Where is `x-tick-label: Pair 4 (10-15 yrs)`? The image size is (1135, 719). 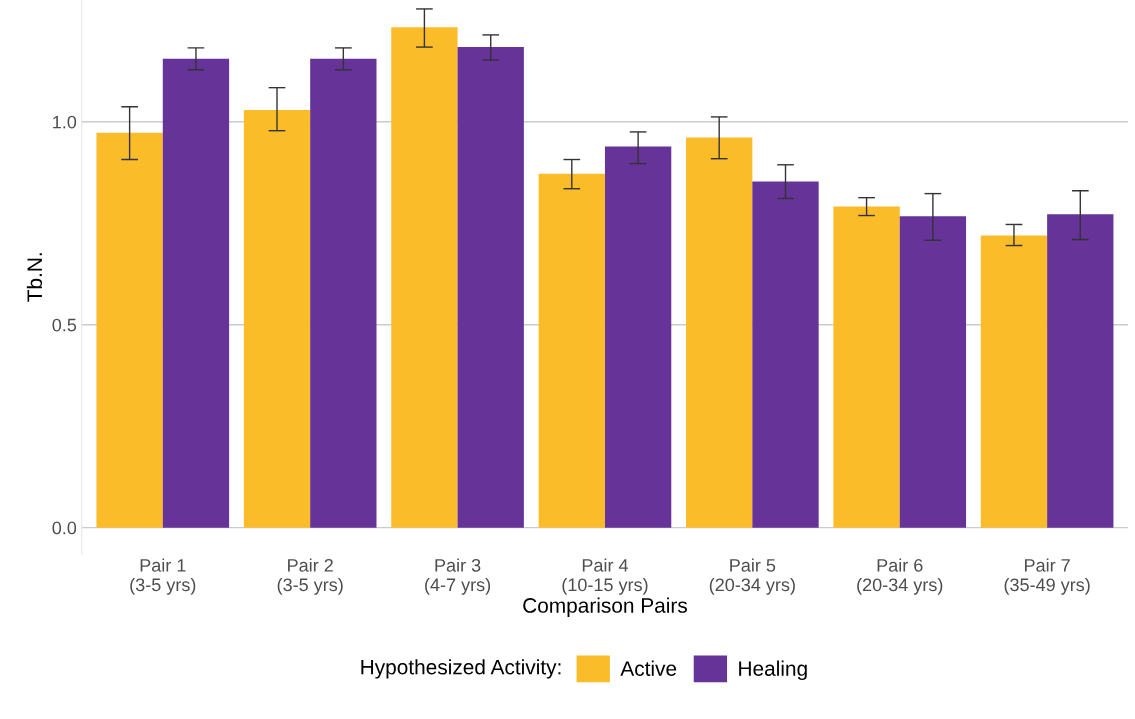
x-tick-label: Pair 4 (10-15 yrs) is located at coordinates (605, 576).